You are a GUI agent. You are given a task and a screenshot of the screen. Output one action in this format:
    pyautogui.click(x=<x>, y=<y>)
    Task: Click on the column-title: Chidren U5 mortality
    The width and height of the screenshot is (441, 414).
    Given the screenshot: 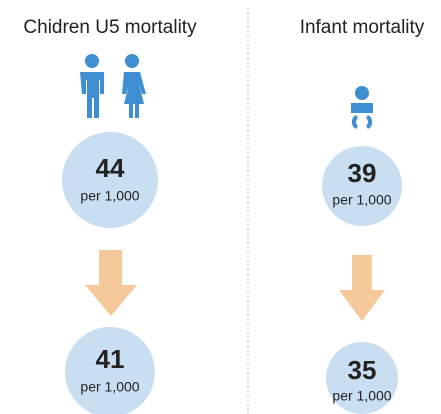 What is the action you would take?
    pyautogui.click(x=110, y=27)
    